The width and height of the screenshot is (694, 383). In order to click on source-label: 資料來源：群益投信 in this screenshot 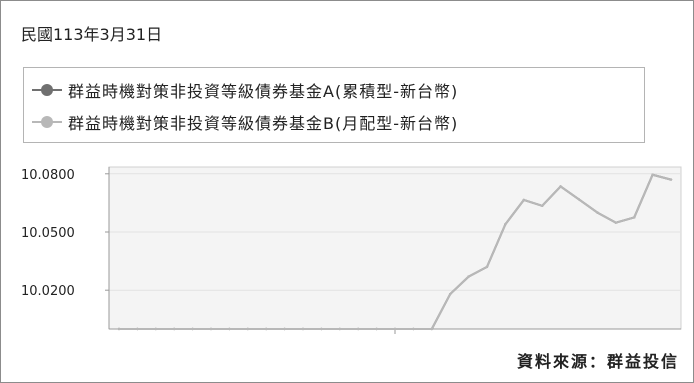, I will do `click(597, 361)`.